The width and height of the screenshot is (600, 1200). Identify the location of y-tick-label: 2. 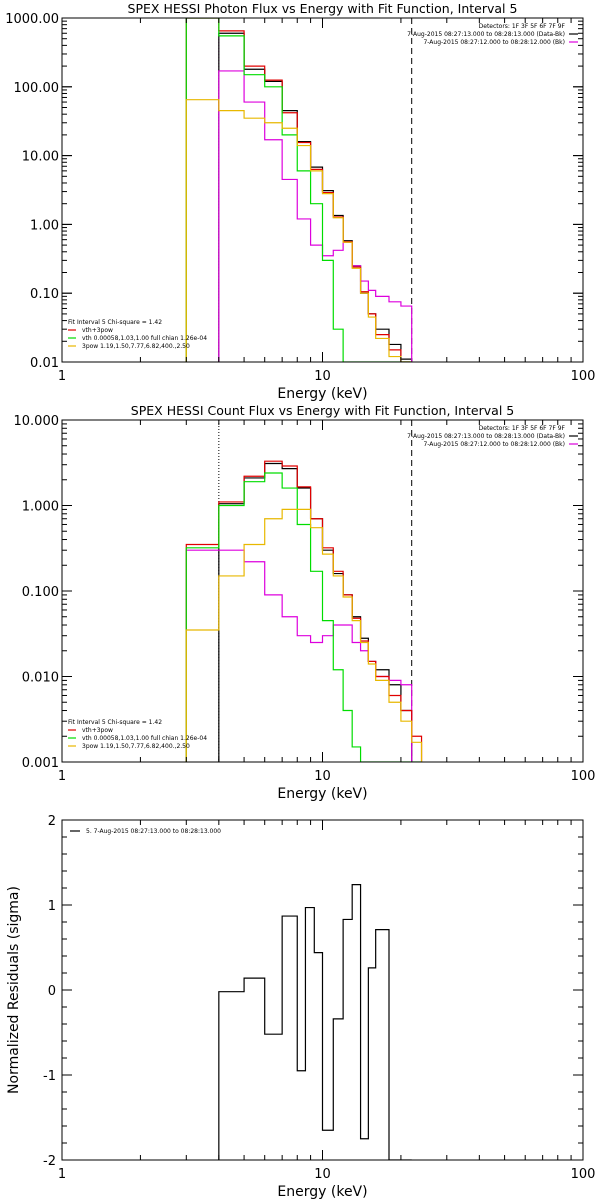
(52, 821).